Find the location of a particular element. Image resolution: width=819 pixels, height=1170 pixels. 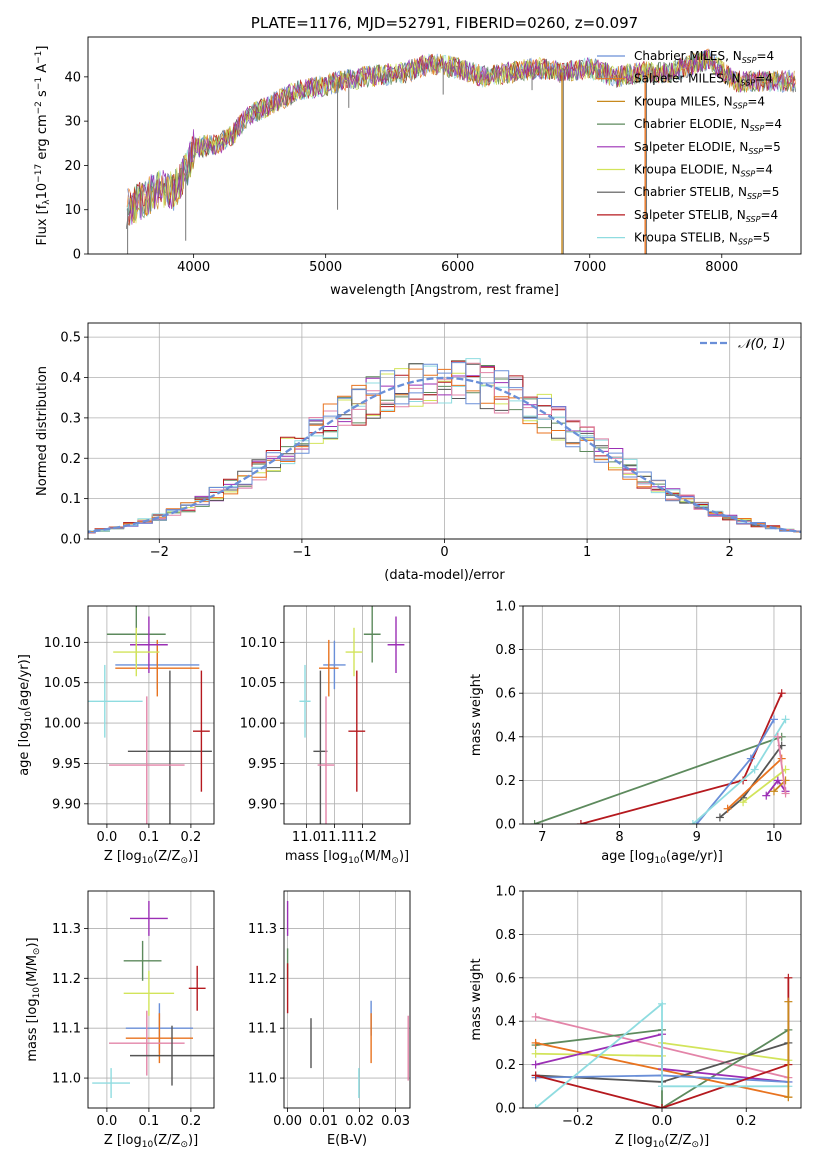

x-tick-label: 4000 is located at coordinates (193, 267).